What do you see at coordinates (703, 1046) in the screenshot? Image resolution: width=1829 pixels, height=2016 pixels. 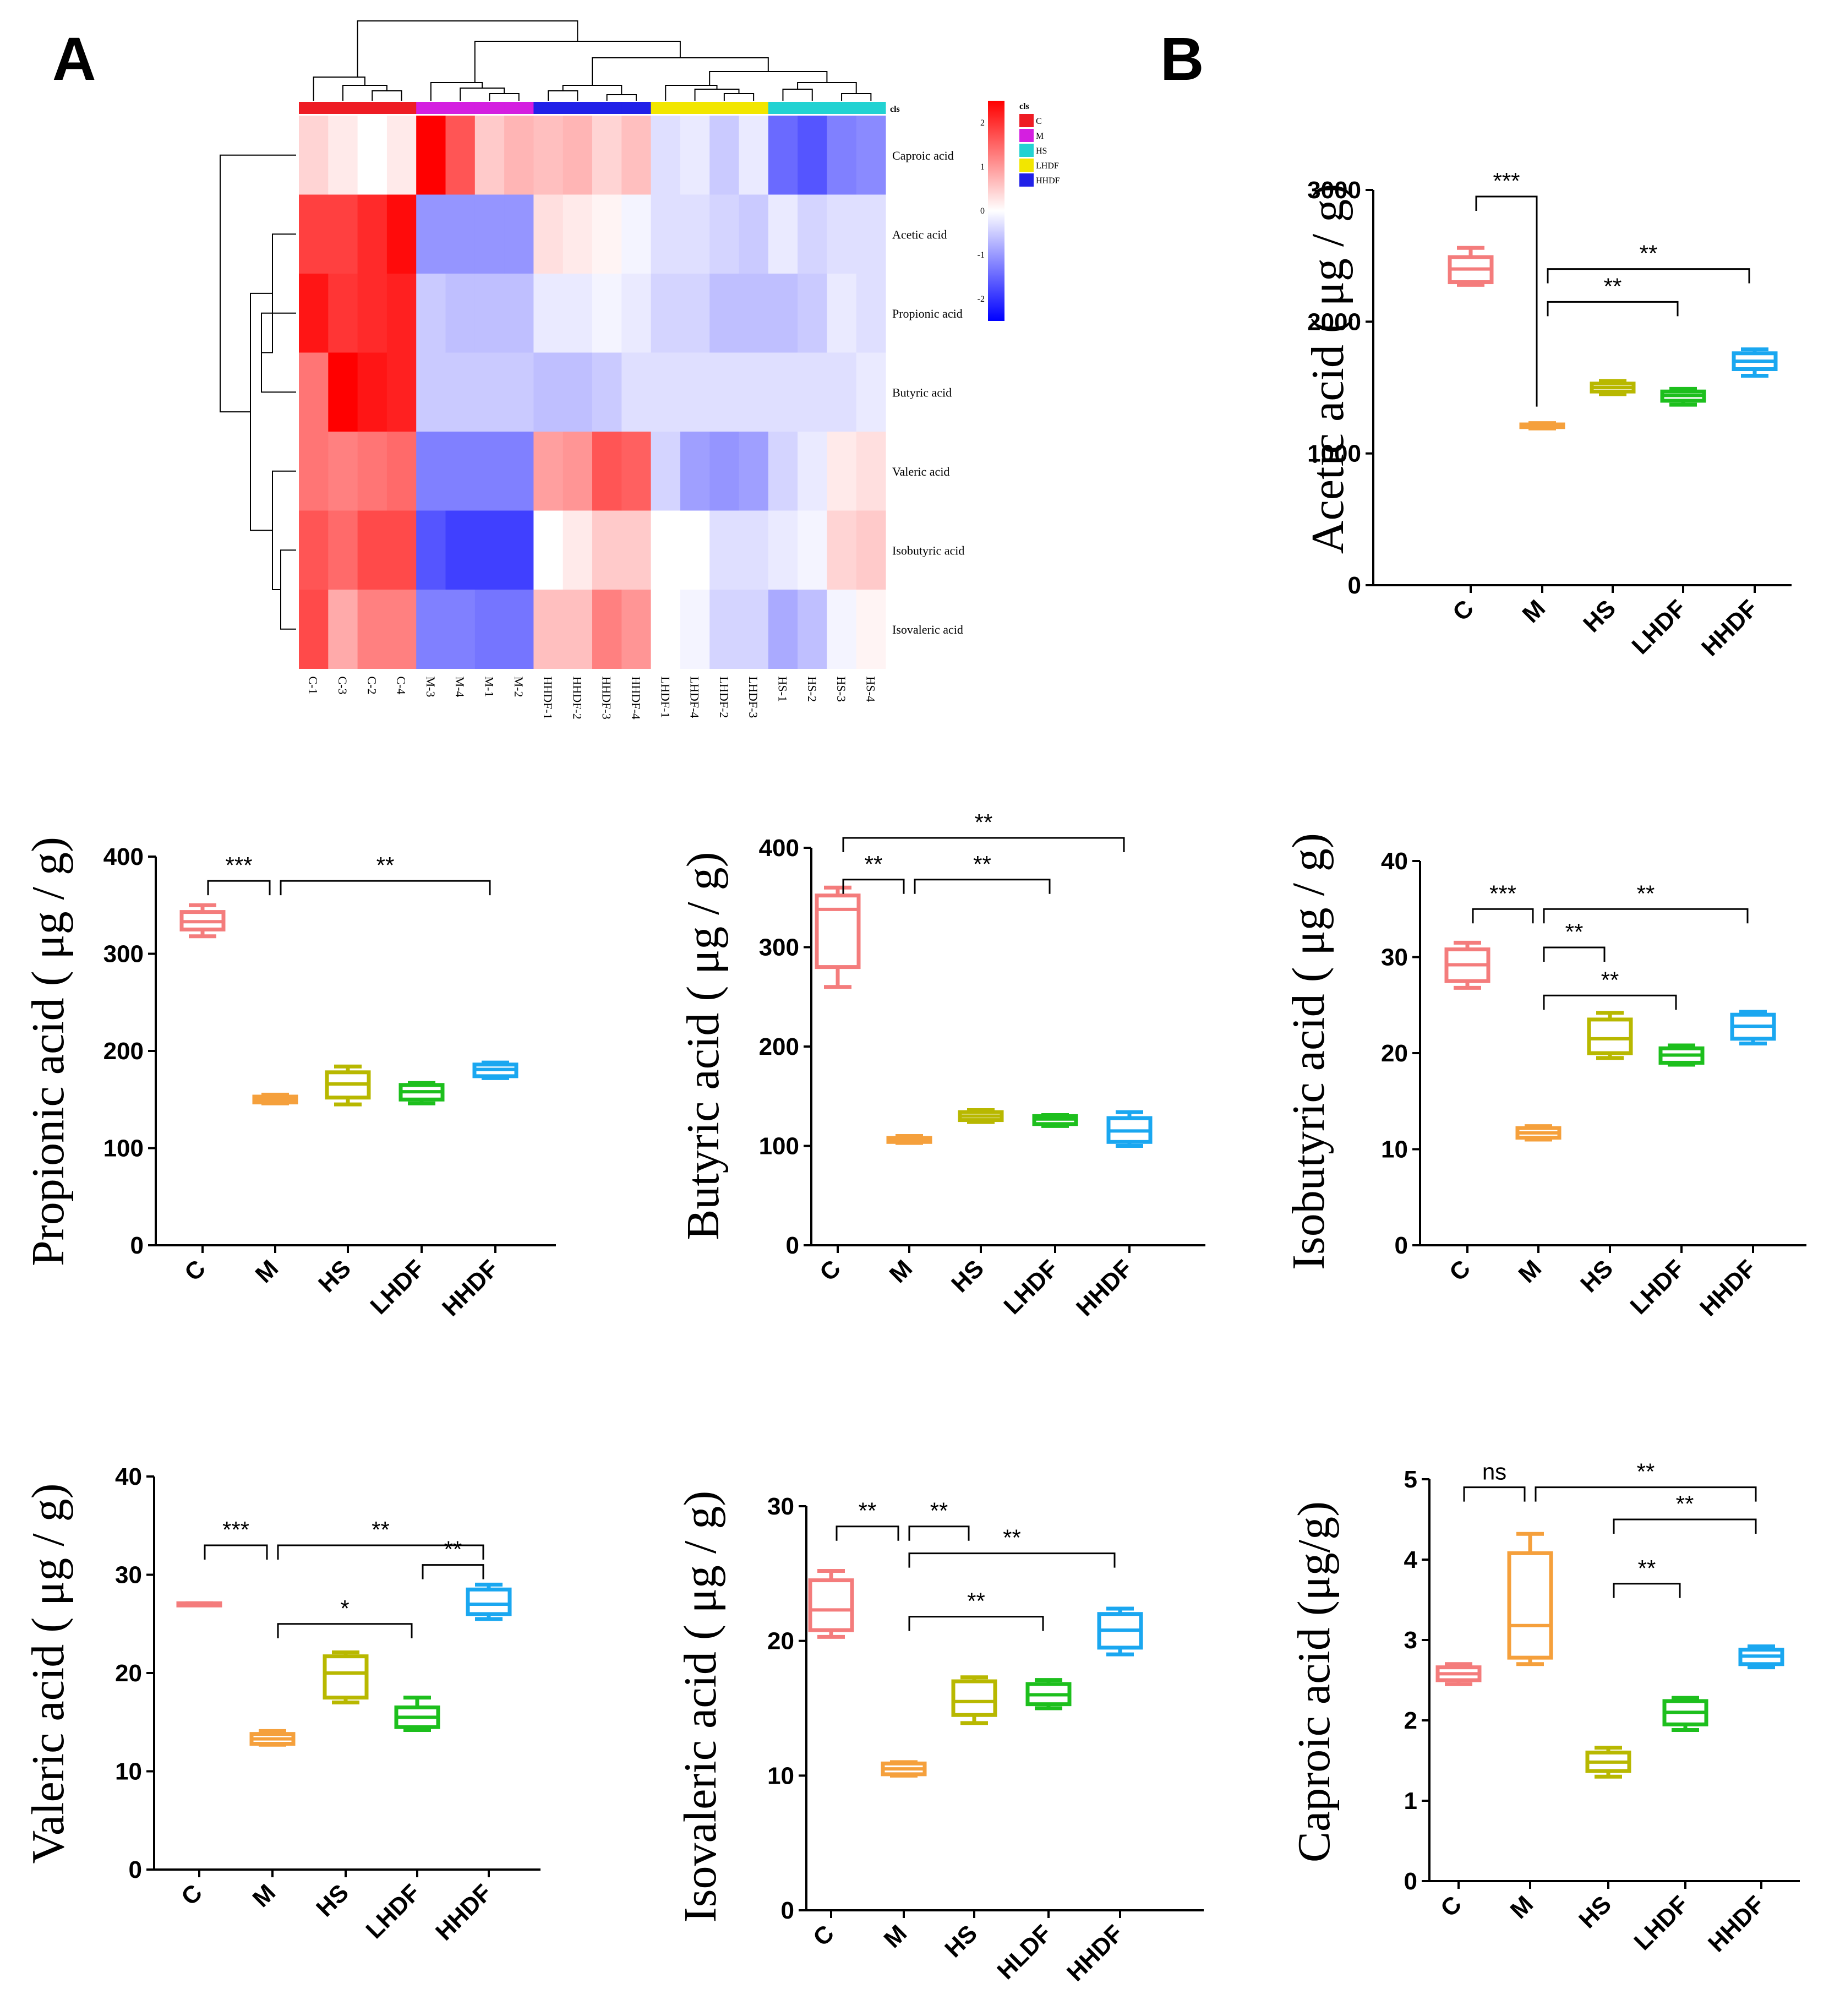 I see `y-axis-label: Butyric acid ( μg / g)` at bounding box center [703, 1046].